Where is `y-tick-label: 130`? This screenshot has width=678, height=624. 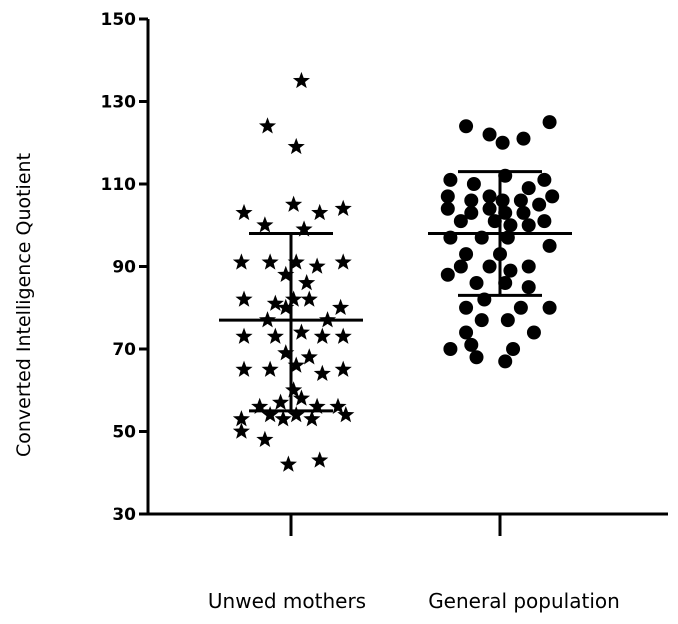 y-tick-label: 130 is located at coordinates (119, 103).